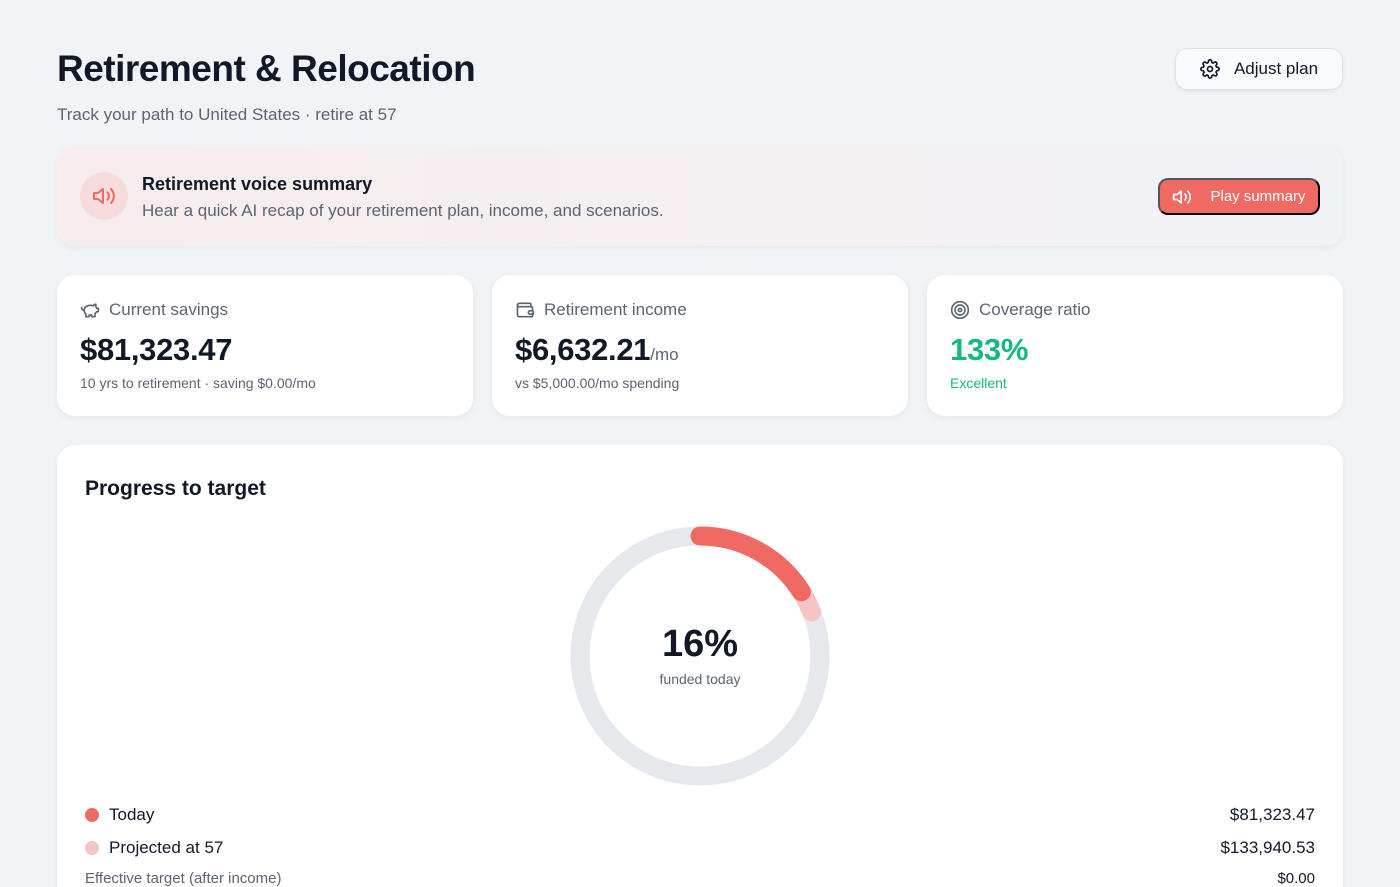  I want to click on effective-target-row: Effective target (after income) $0.00, so click(700, 878).